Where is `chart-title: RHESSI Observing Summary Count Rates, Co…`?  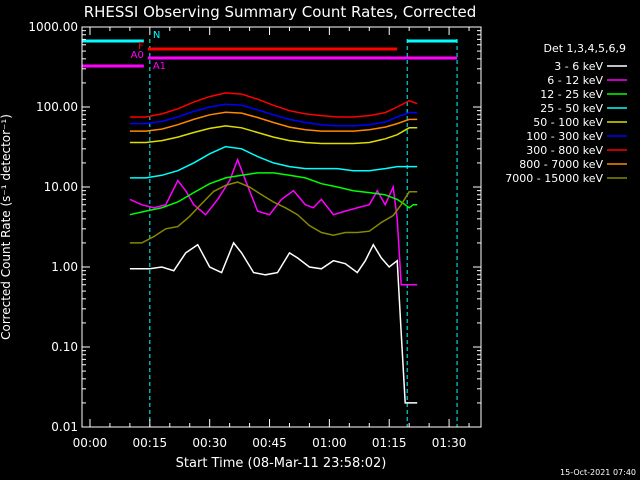 chart-title: RHESSI Observing Summary Count Rates, Co… is located at coordinates (280, 12).